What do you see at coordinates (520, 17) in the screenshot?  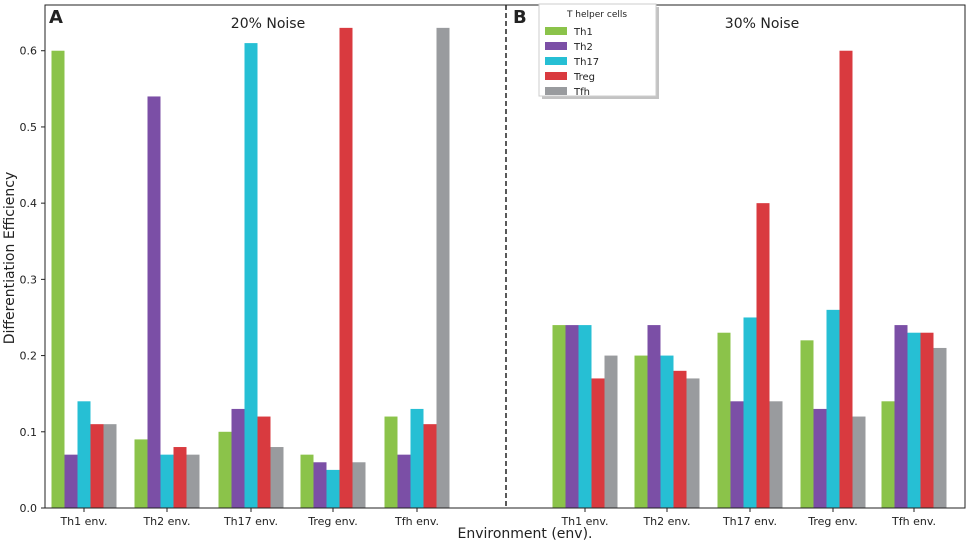 I see `panel-b-label: B` at bounding box center [520, 17].